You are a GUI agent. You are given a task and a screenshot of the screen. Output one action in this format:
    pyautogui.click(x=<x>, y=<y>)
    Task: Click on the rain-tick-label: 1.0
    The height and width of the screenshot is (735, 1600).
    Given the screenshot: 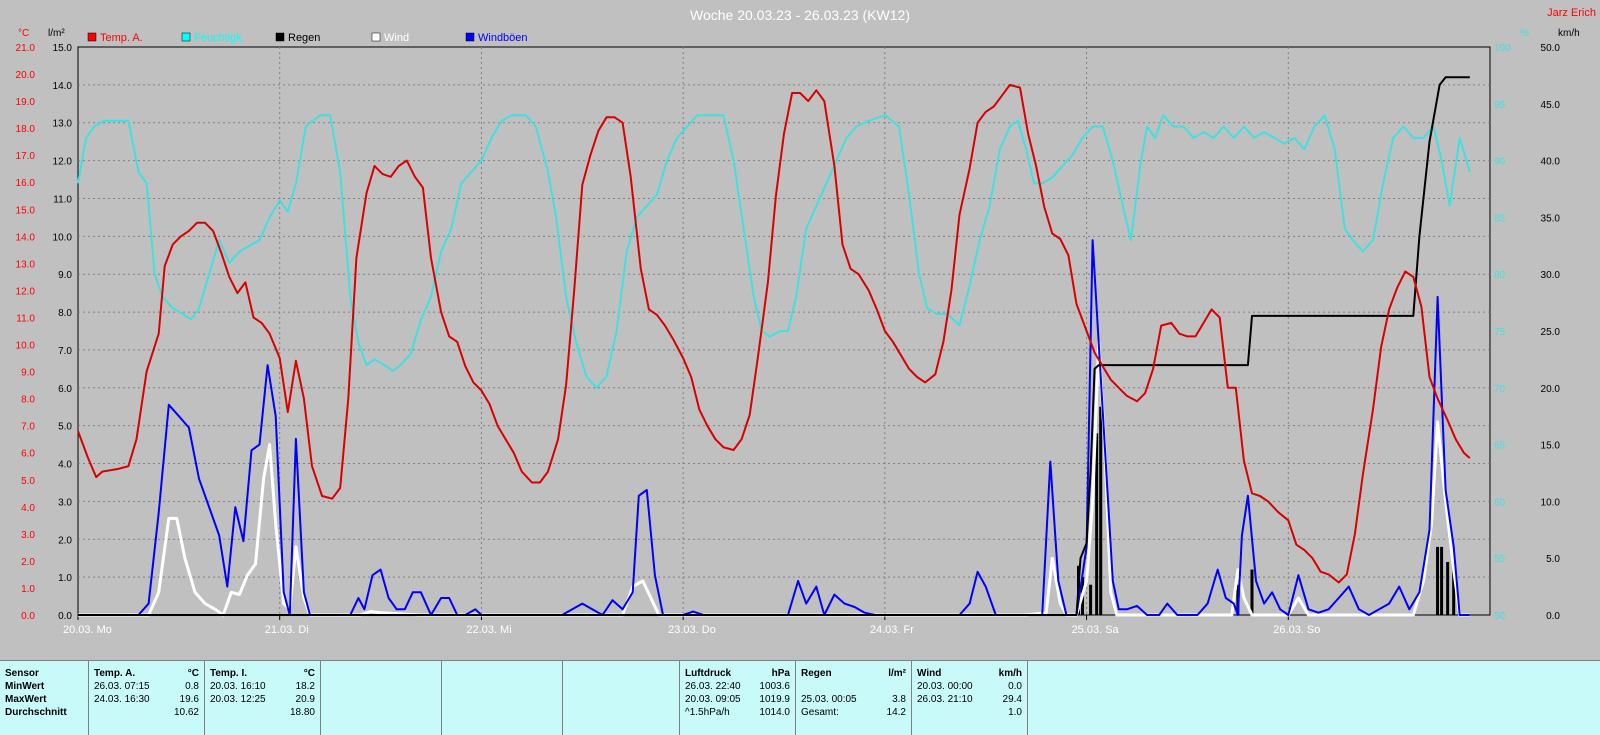 What is the action you would take?
    pyautogui.click(x=65, y=578)
    